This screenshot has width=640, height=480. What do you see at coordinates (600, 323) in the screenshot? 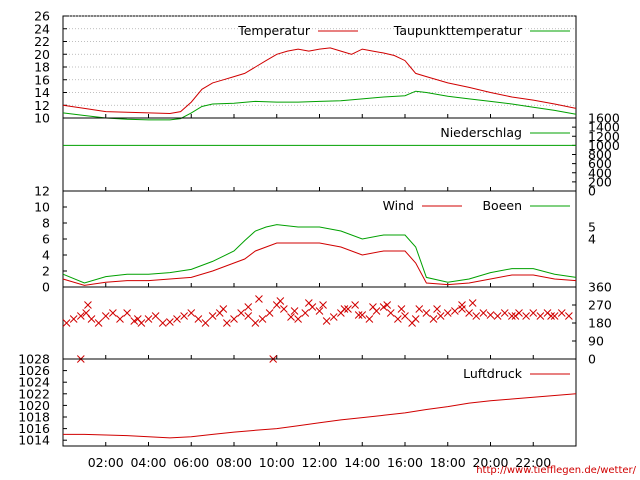
I see `wind-direction-ytick-label: 180` at bounding box center [600, 323].